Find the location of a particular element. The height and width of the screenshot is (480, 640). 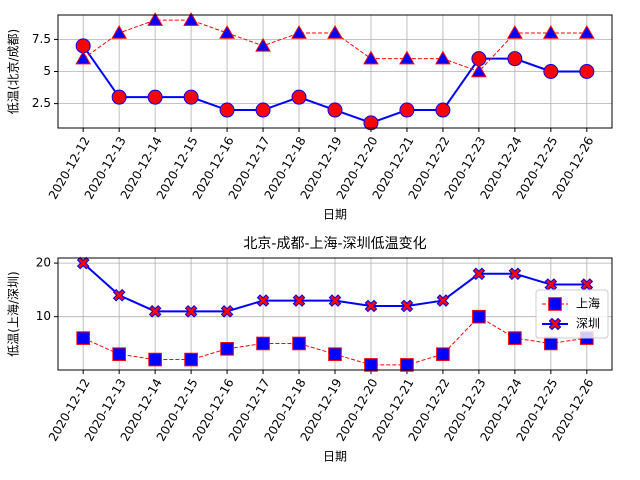

legend-label: 深圳 is located at coordinates (588, 324).